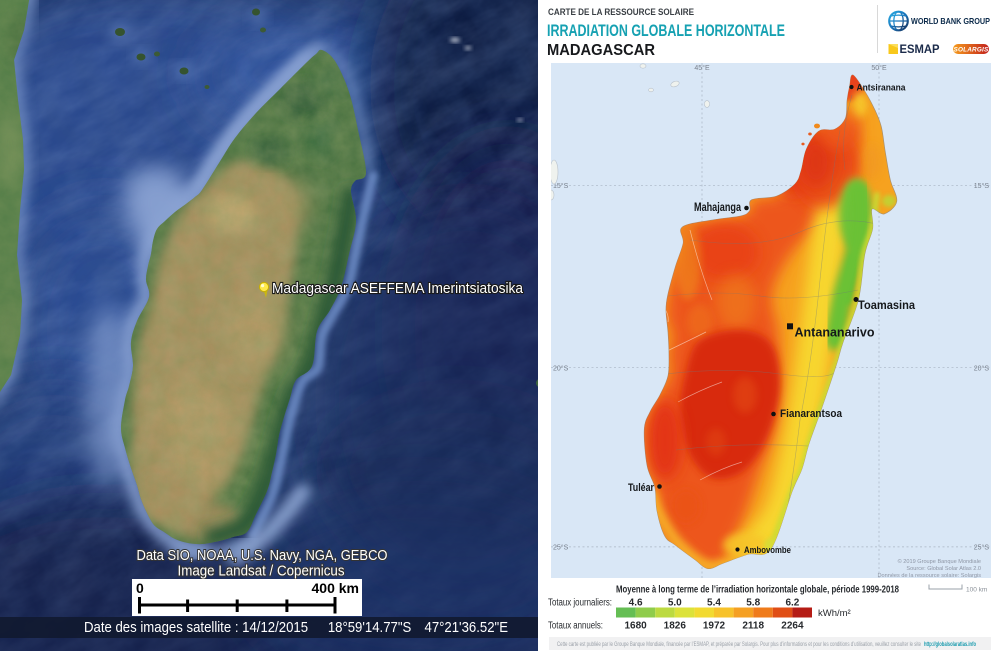 This screenshot has height=651, width=991. Describe the element at coordinates (575, 626) in the screenshot. I see `svg-text: Totaux annuels:` at that location.